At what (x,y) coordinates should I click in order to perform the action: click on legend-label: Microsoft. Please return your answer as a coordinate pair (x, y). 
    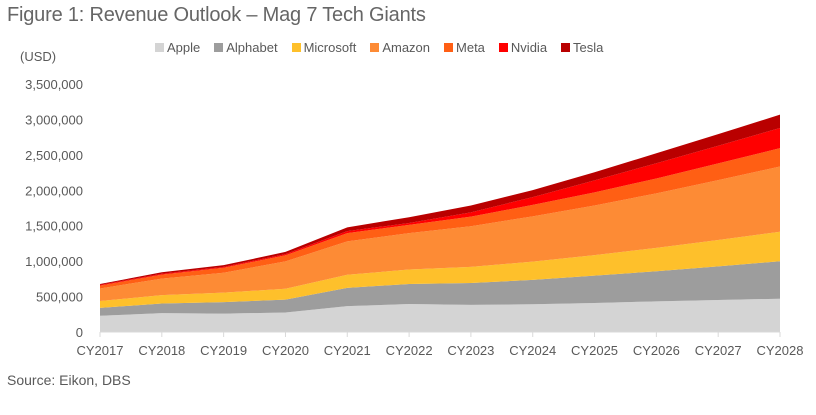
    Looking at the image, I should click on (330, 47).